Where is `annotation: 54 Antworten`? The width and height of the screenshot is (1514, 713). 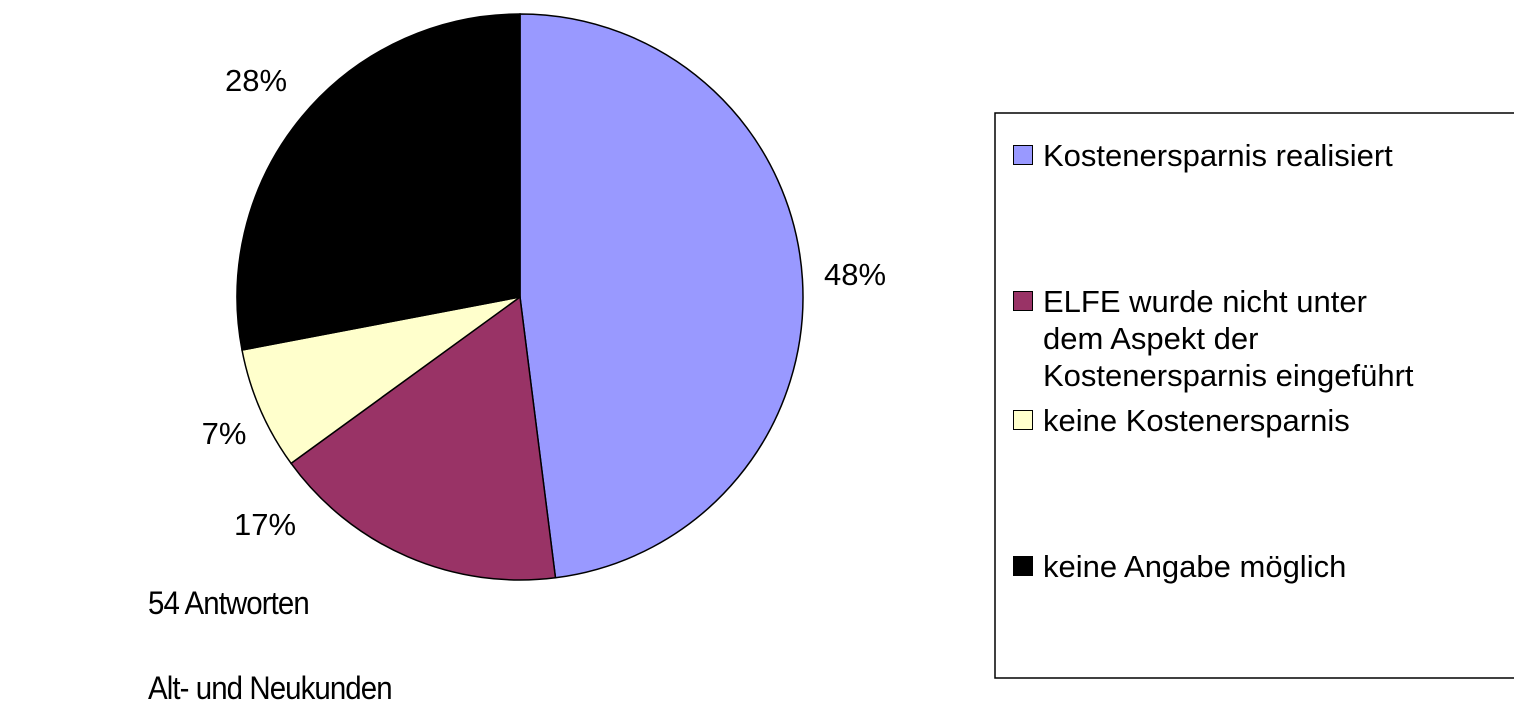 annotation: 54 Antworten is located at coordinates (229, 603).